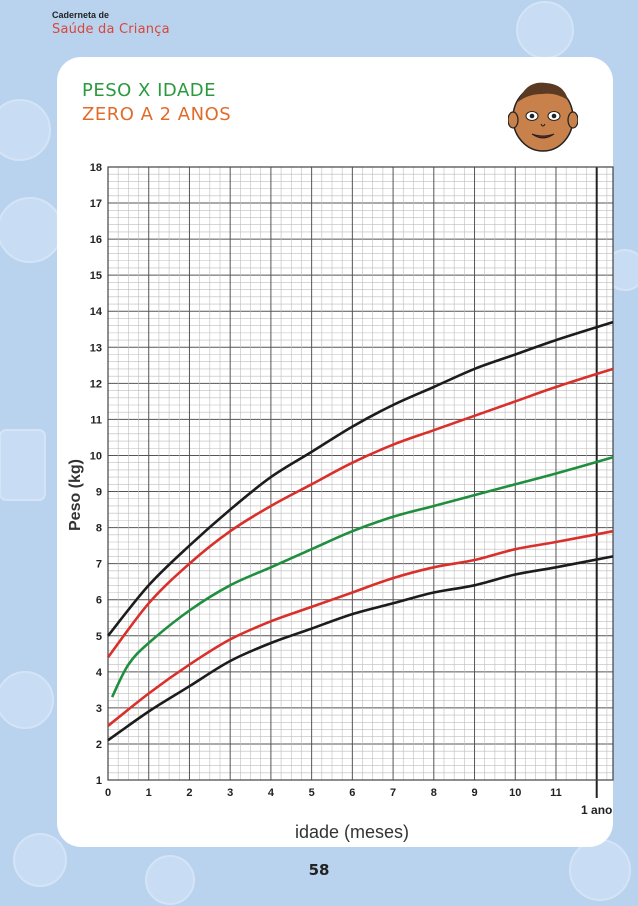  Describe the element at coordinates (23, 465) in the screenshot. I see `abc-blocks-icon` at that location.